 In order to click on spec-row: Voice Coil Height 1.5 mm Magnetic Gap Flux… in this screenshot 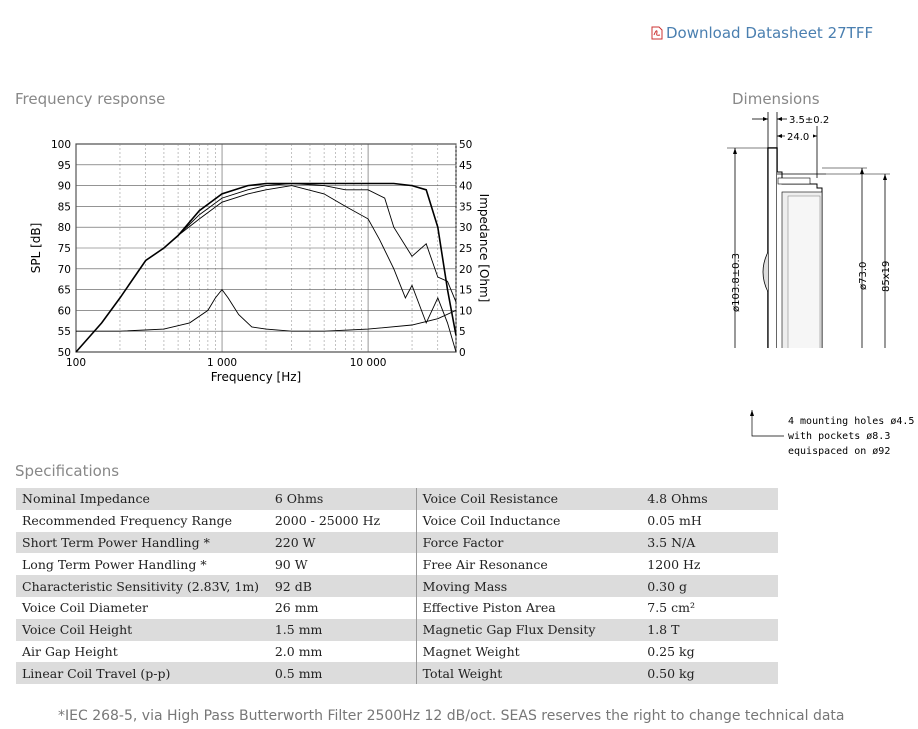, I will do `click(397, 629)`.